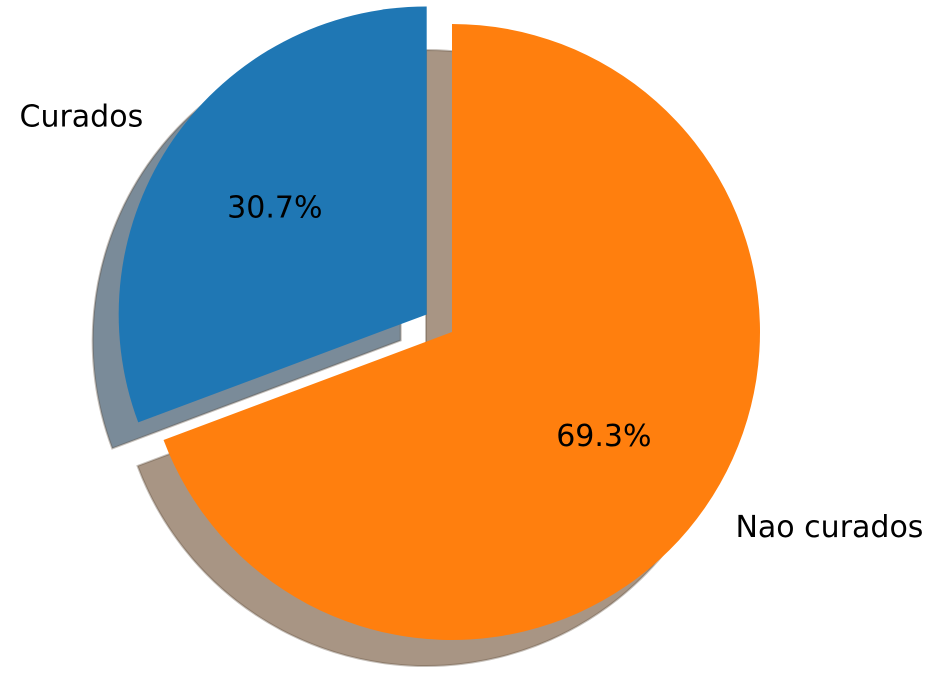 The image size is (943, 673). I want to click on percent-label-nao-curados: 69.3%, so click(603, 436).